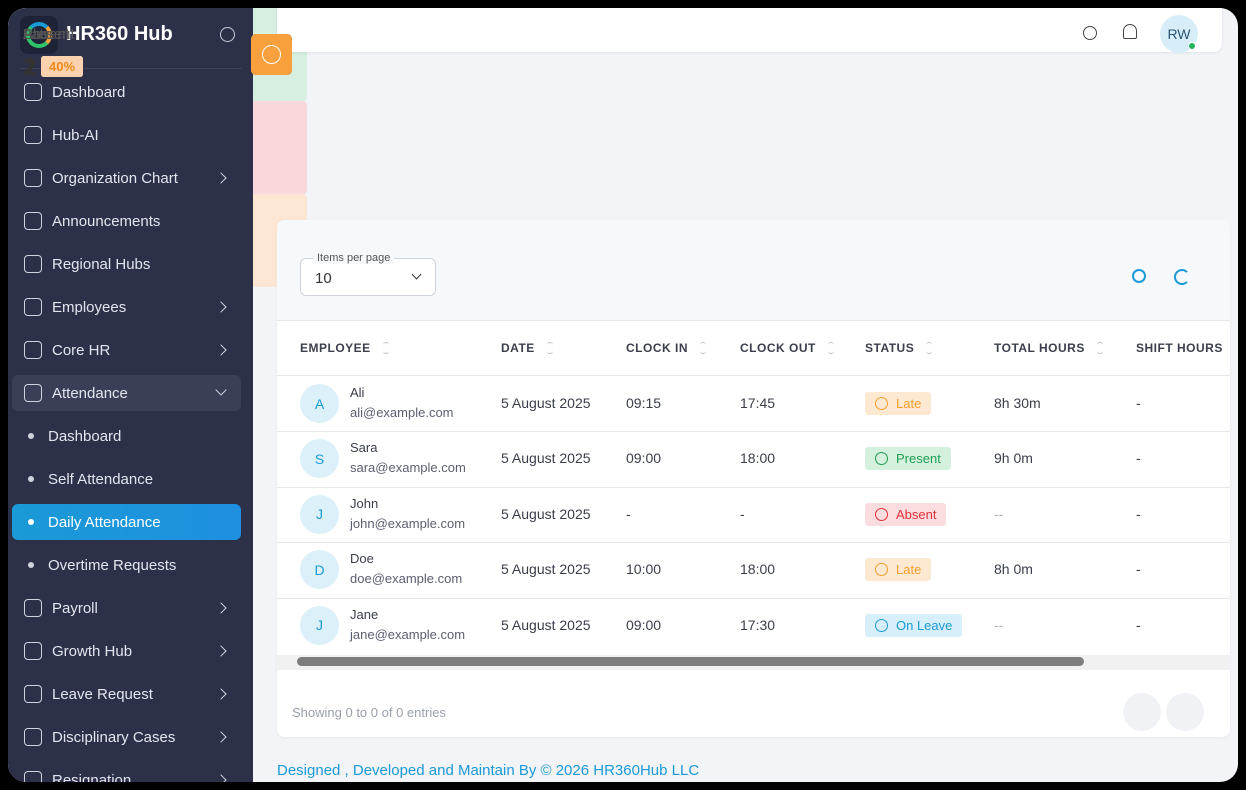 The height and width of the screenshot is (790, 1246). Describe the element at coordinates (126, 436) in the screenshot. I see `submenu-item: Dashboard` at that location.